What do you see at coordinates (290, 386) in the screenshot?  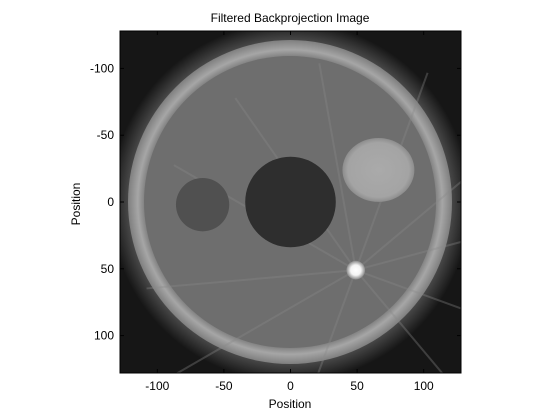 I see `x-tick-label: 0` at bounding box center [290, 386].